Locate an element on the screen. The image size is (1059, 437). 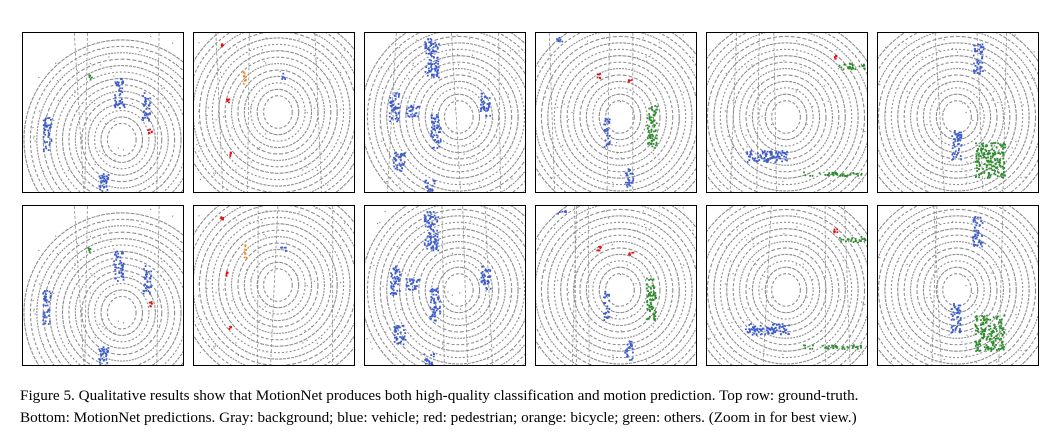
background-points is located at coordinates (958, 285).